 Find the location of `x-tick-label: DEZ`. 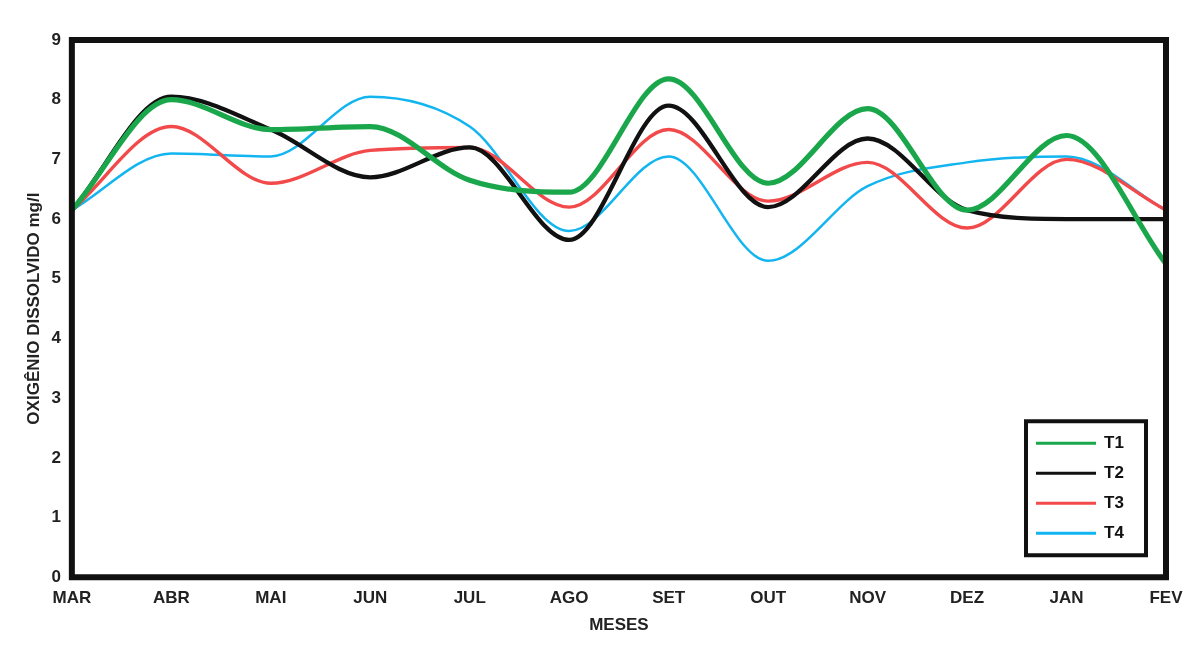

x-tick-label: DEZ is located at coordinates (967, 598).